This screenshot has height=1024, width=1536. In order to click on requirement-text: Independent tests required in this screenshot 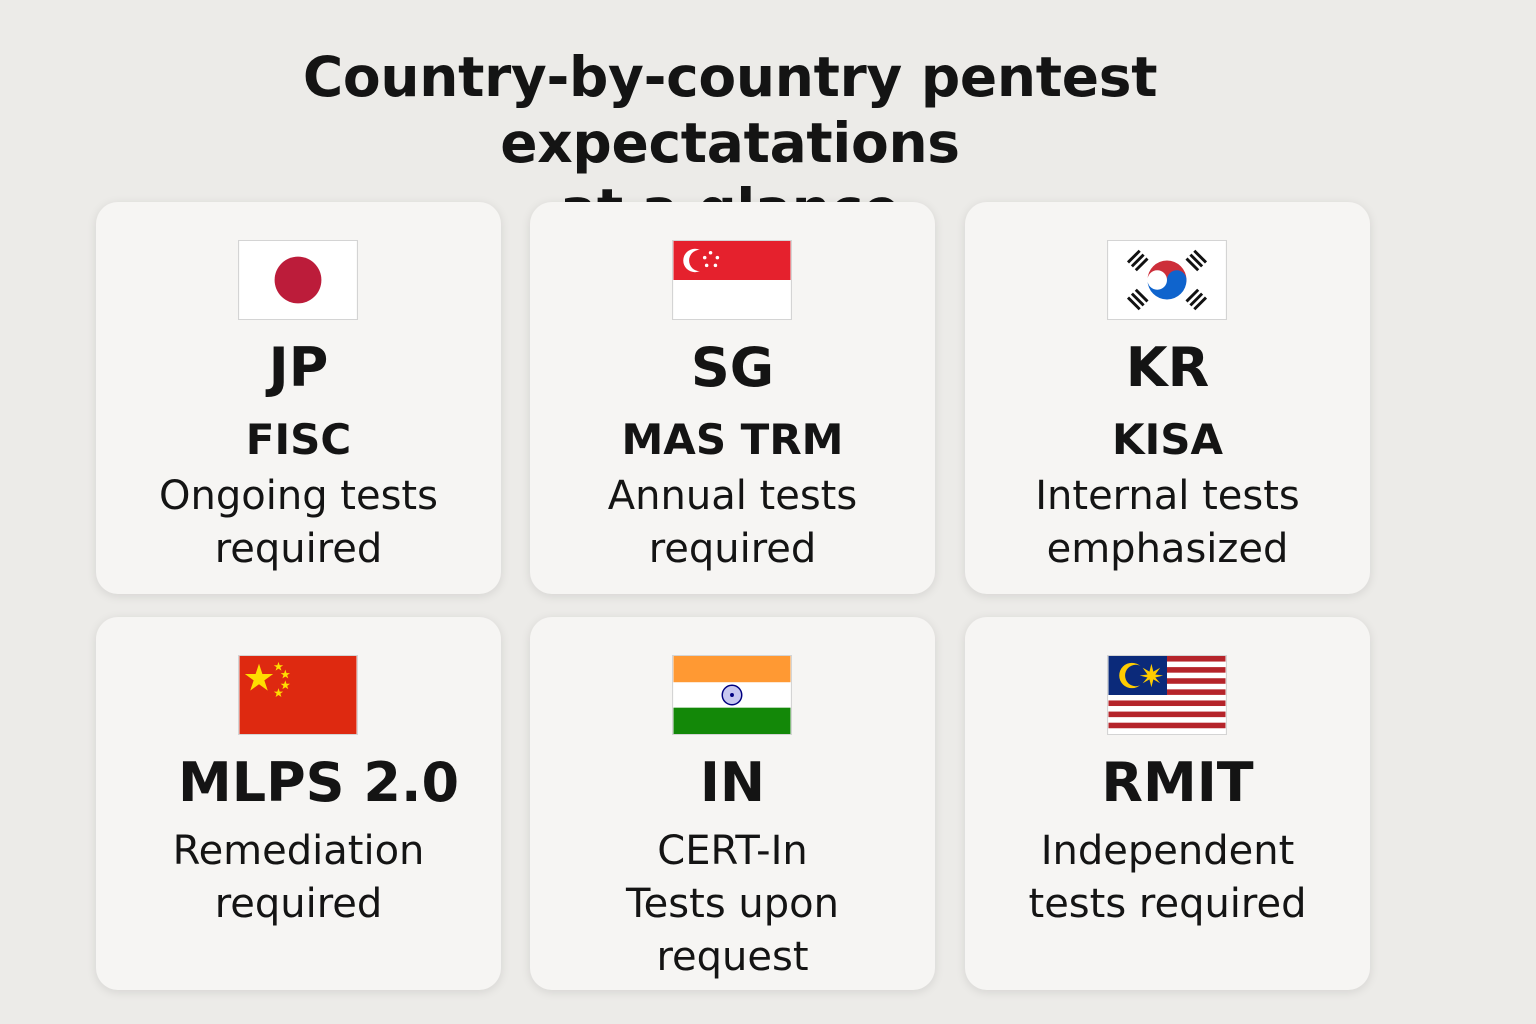, I will do `click(1167, 878)`.